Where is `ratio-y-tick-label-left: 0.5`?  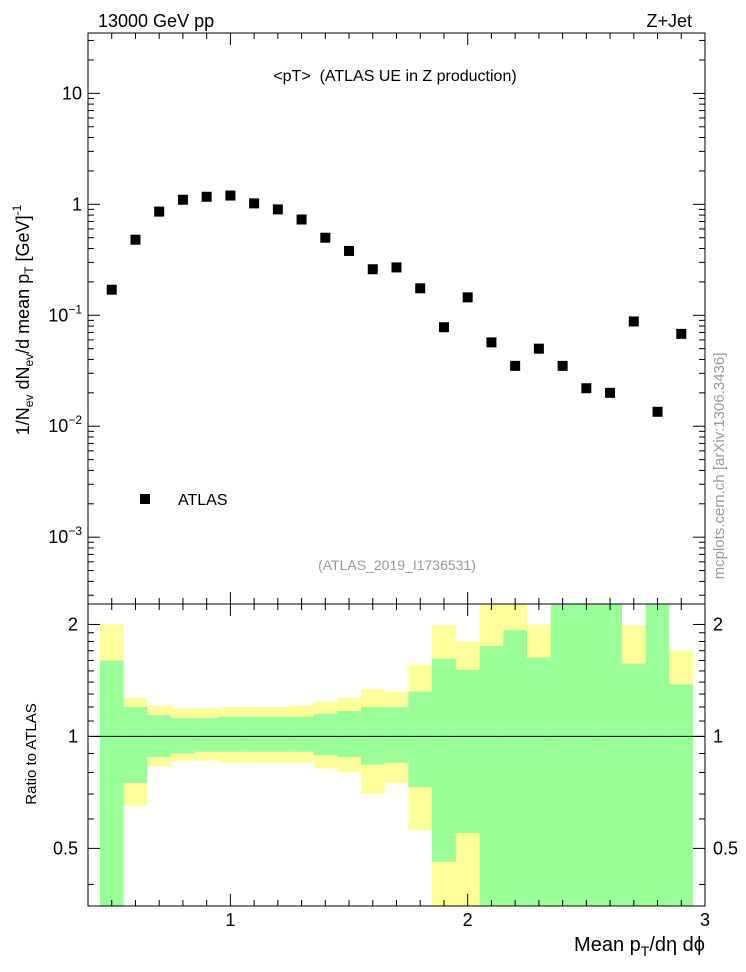 ratio-y-tick-label-left: 0.5 is located at coordinates (65, 848).